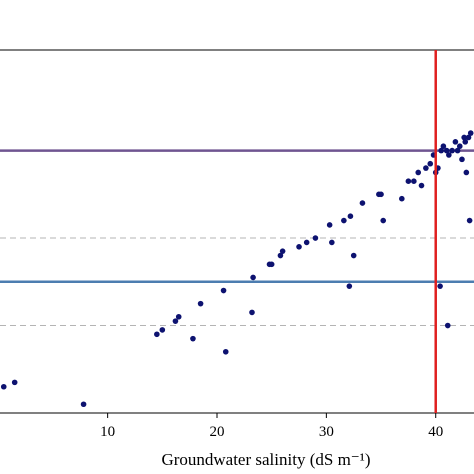 The image size is (474, 474). What do you see at coordinates (435, 432) in the screenshot?
I see `x-tick-label: 40` at bounding box center [435, 432].